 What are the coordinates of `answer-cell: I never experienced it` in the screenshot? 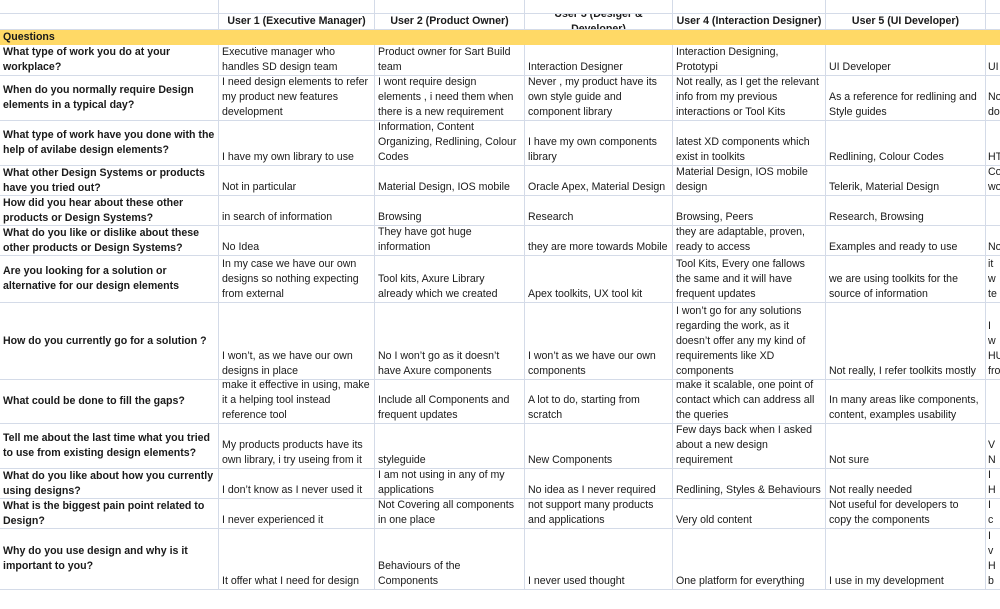 It's located at (297, 513).